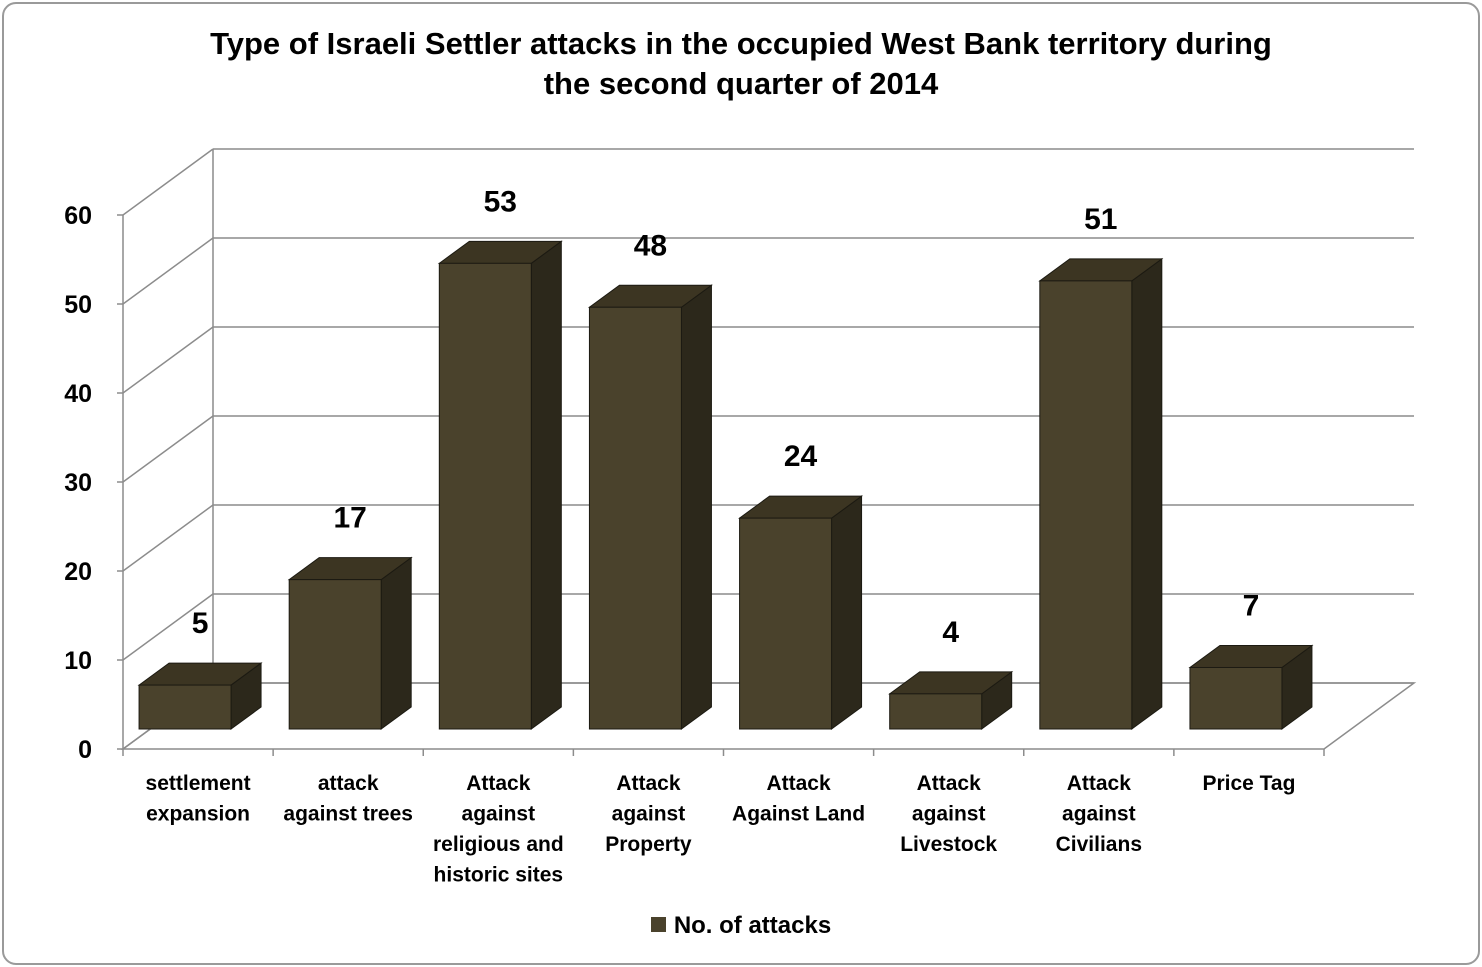 This screenshot has width=1482, height=967. What do you see at coordinates (801, 456) in the screenshot?
I see `data-label-4: 24` at bounding box center [801, 456].